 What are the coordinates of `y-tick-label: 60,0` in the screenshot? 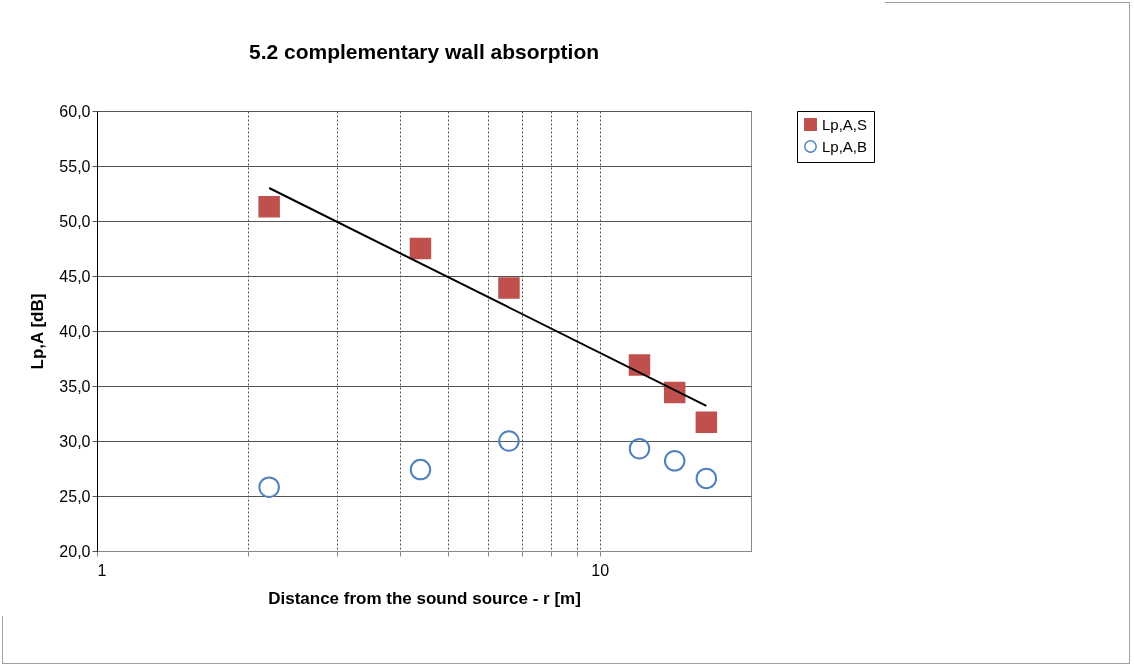 It's located at (75, 111).